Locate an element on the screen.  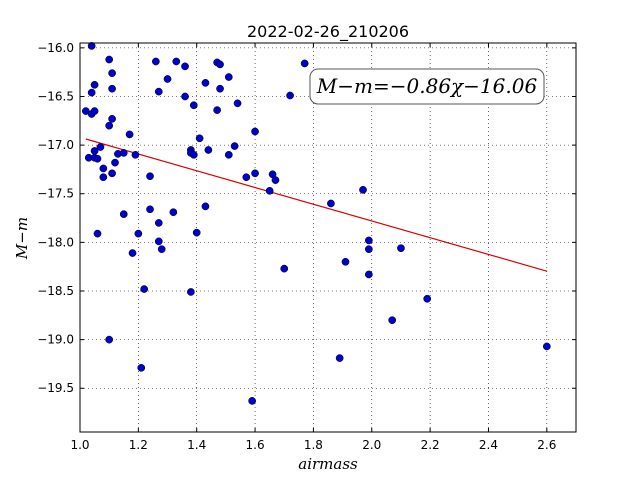
annotation-box is located at coordinates (427, 86).